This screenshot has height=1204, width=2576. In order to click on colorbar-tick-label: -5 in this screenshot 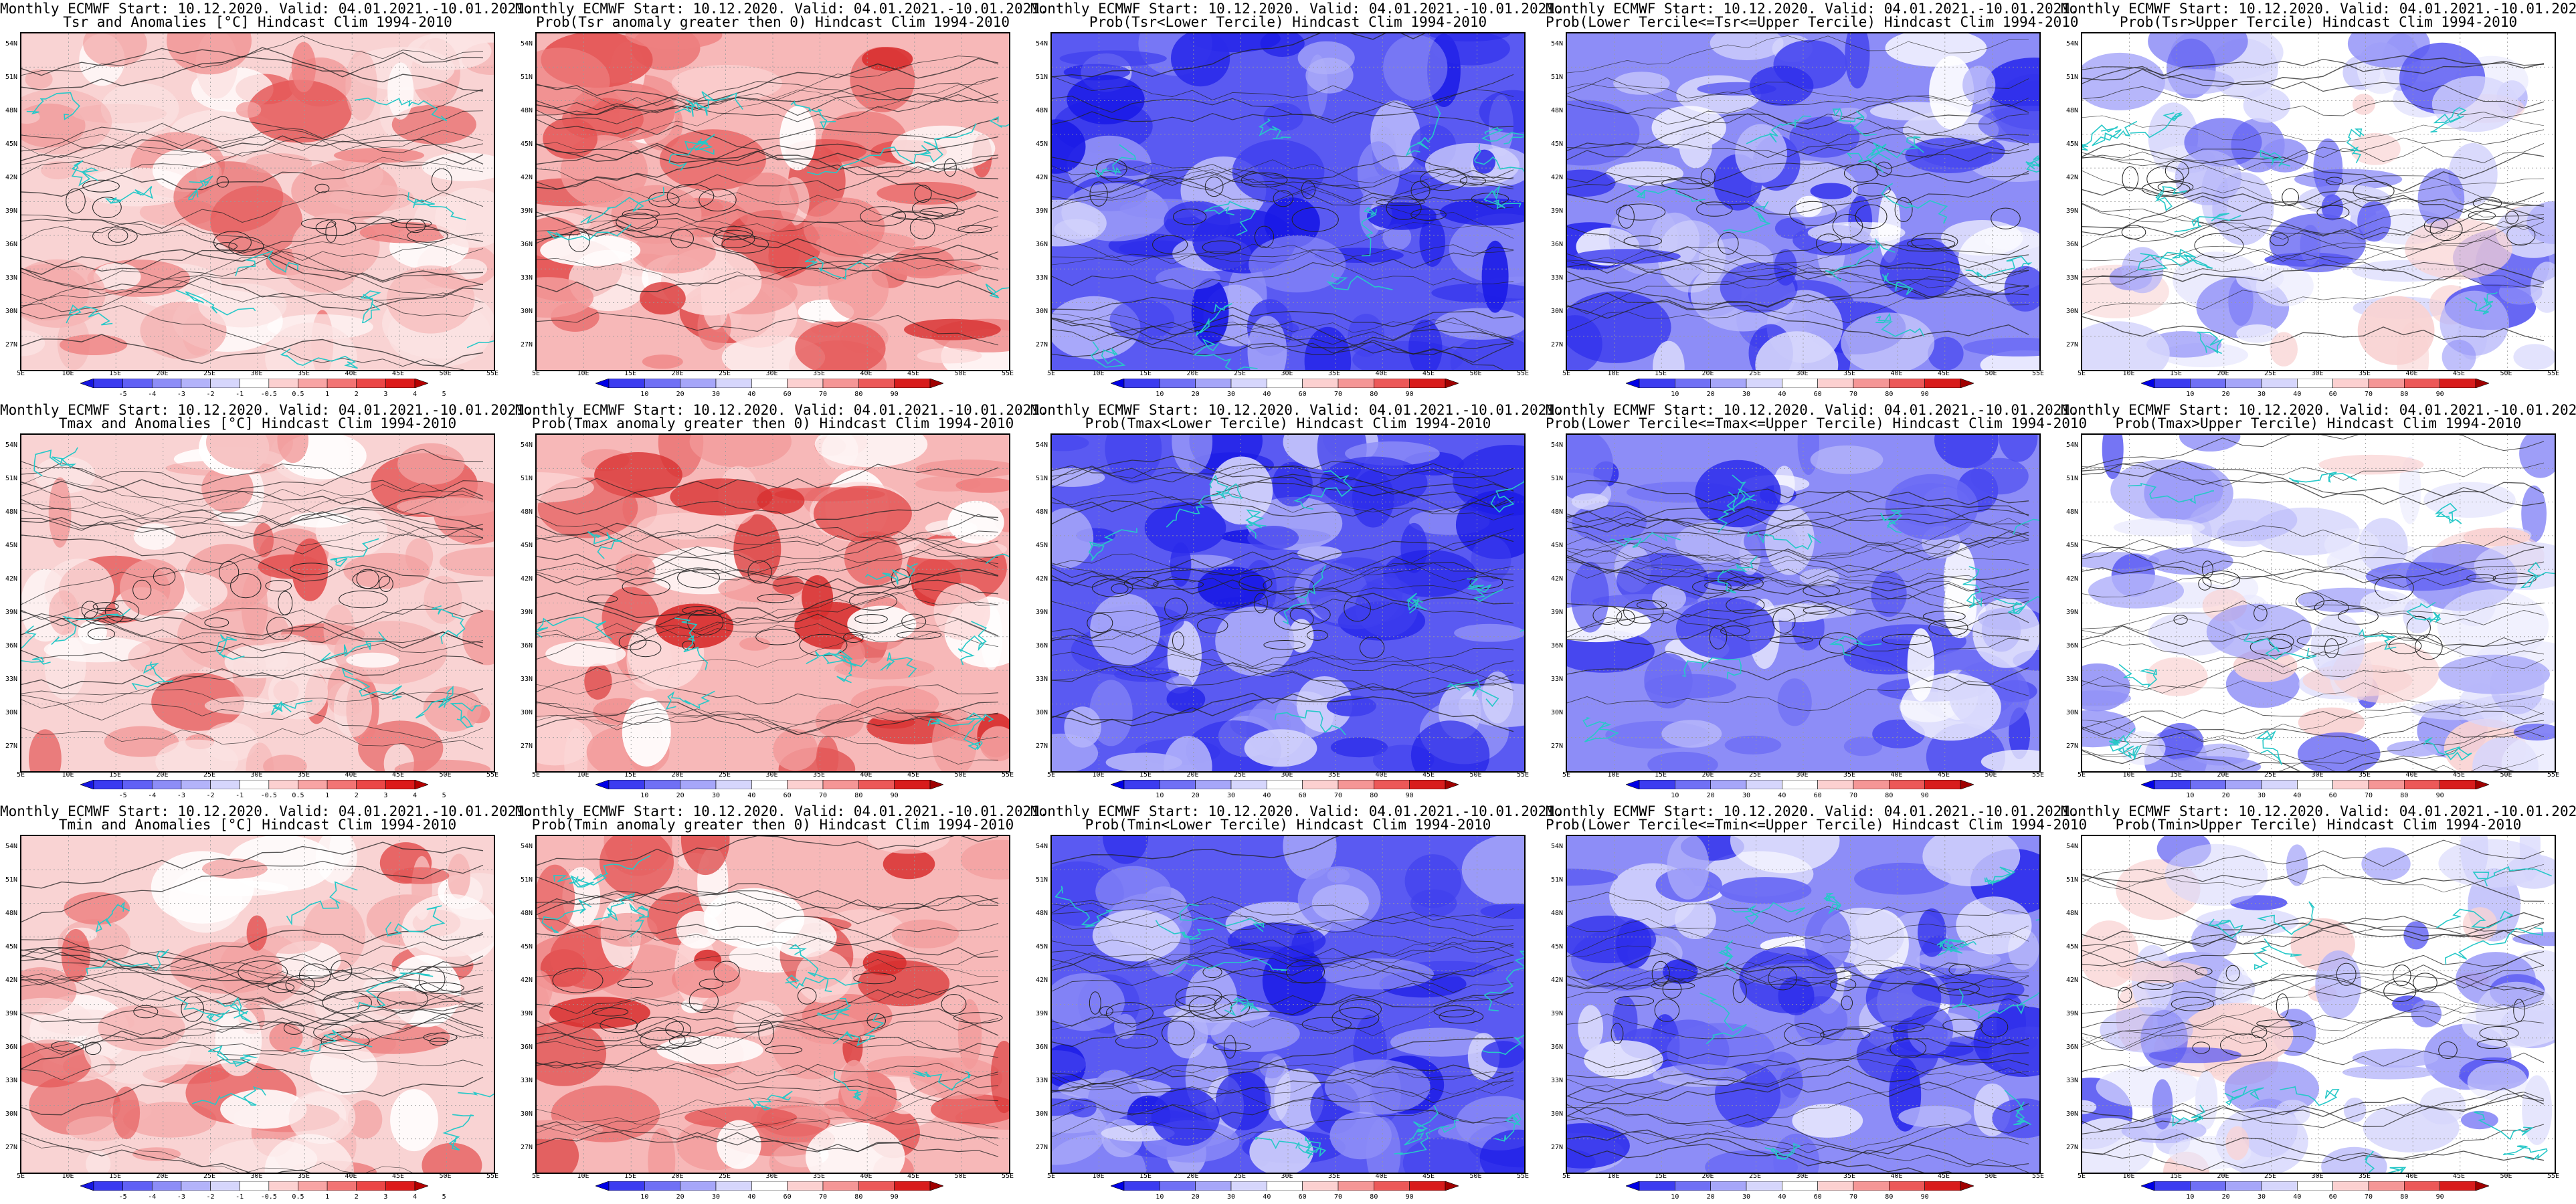, I will do `click(122, 394)`.